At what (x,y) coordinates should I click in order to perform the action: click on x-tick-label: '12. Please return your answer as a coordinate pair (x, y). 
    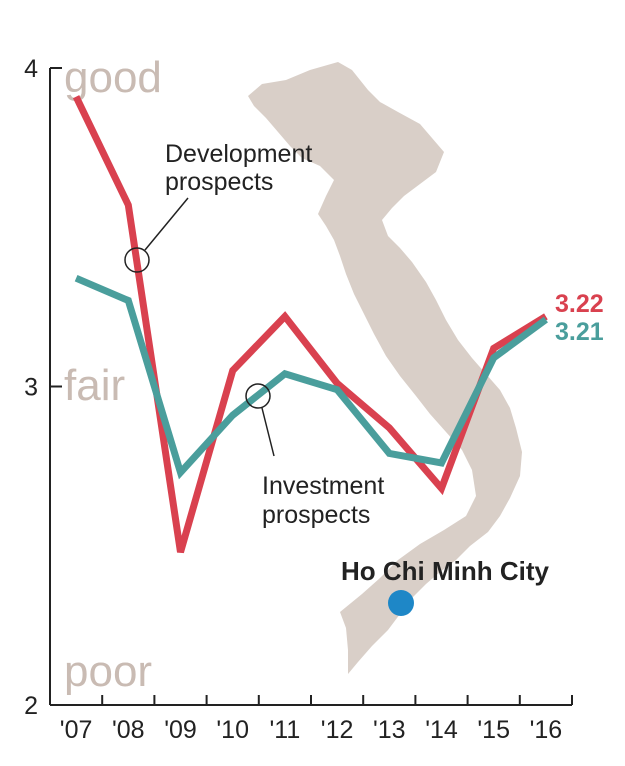
    Looking at the image, I should click on (337, 730).